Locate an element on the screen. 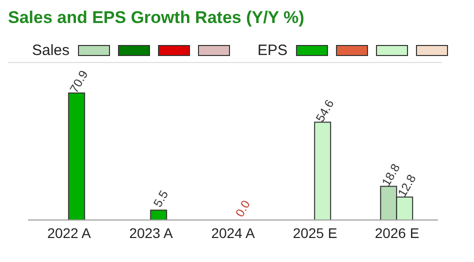 This screenshot has width=474, height=262. x-tick-label: 2025 E is located at coordinates (315, 232).